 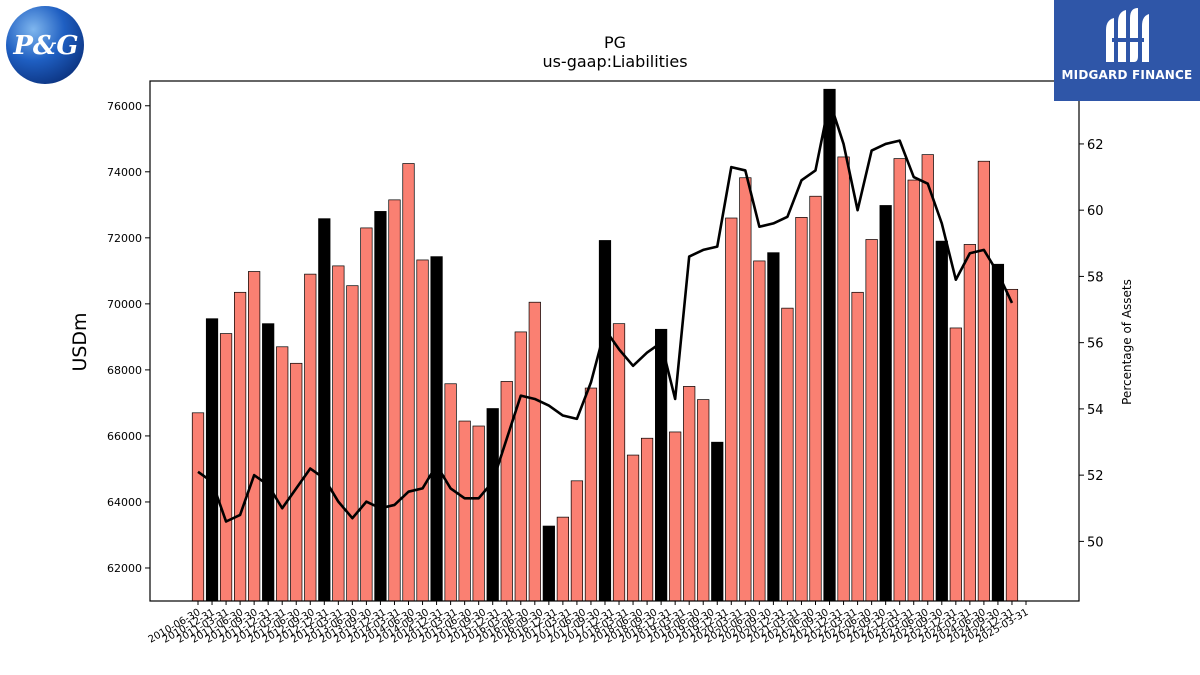 What do you see at coordinates (1095, 410) in the screenshot?
I see `y2-tick-label: 54` at bounding box center [1095, 410].